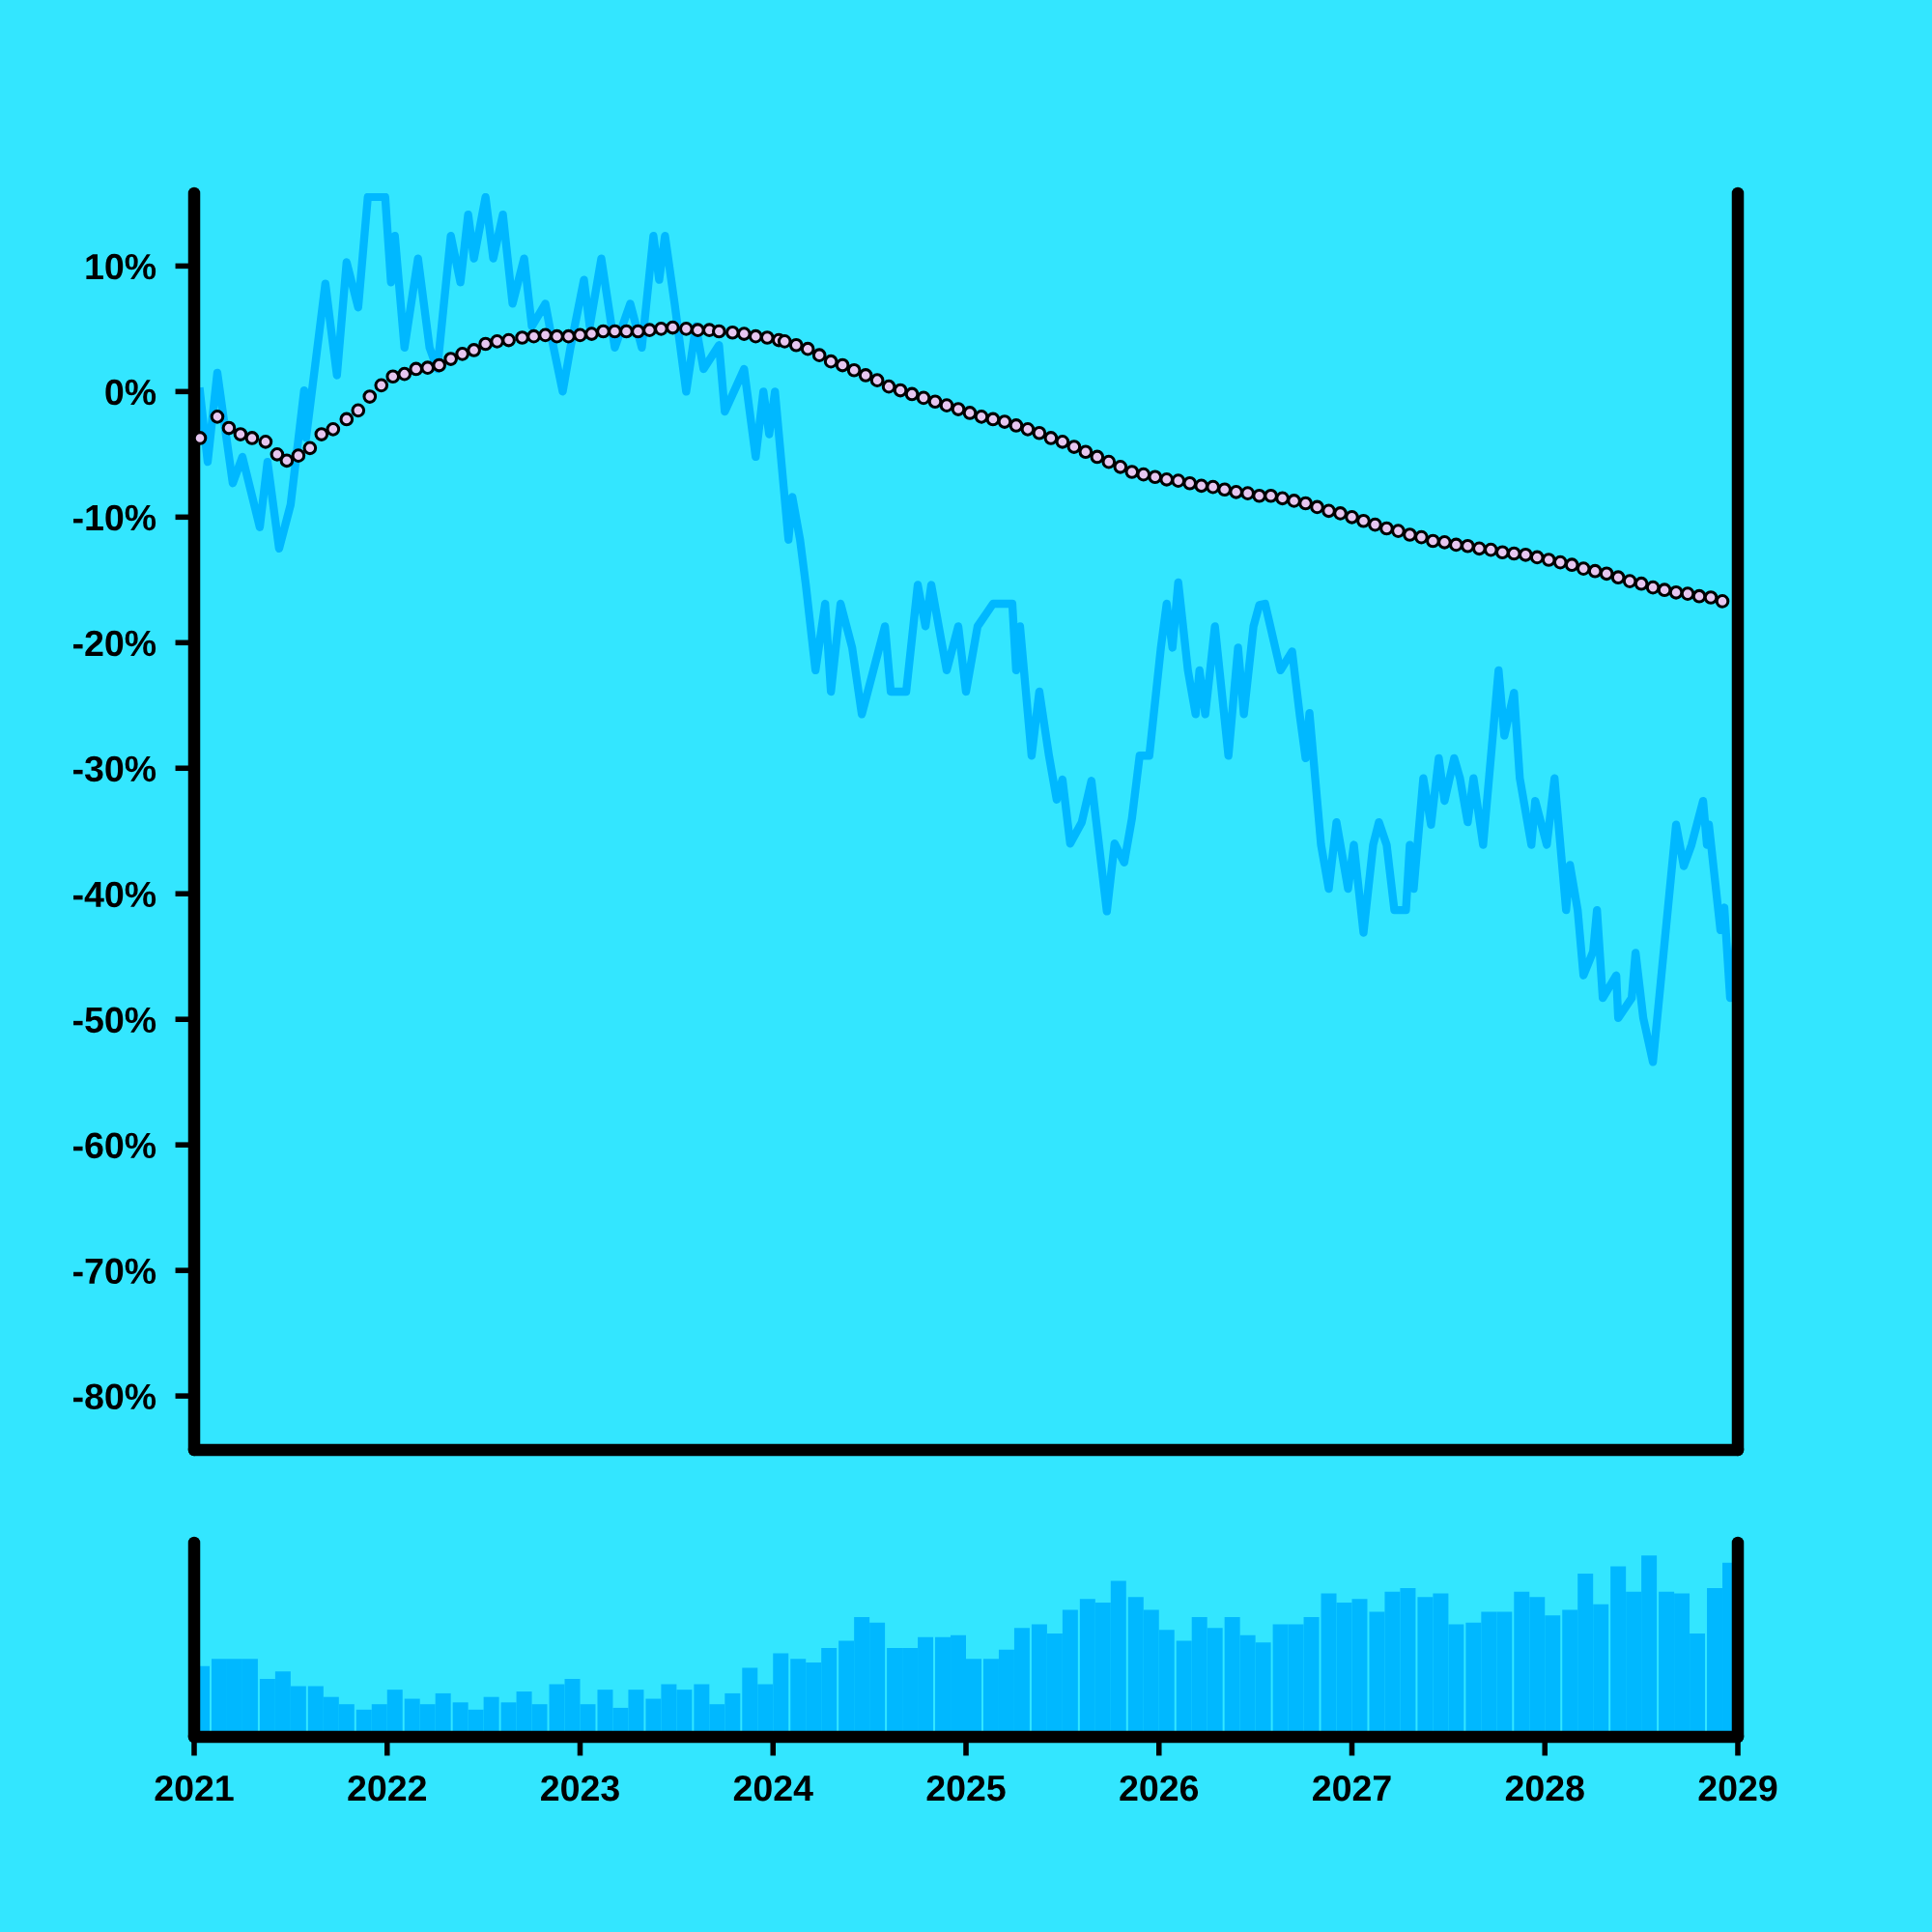 The height and width of the screenshot is (1932, 1932). I want to click on x-tick-label: 2025, so click(966, 1788).